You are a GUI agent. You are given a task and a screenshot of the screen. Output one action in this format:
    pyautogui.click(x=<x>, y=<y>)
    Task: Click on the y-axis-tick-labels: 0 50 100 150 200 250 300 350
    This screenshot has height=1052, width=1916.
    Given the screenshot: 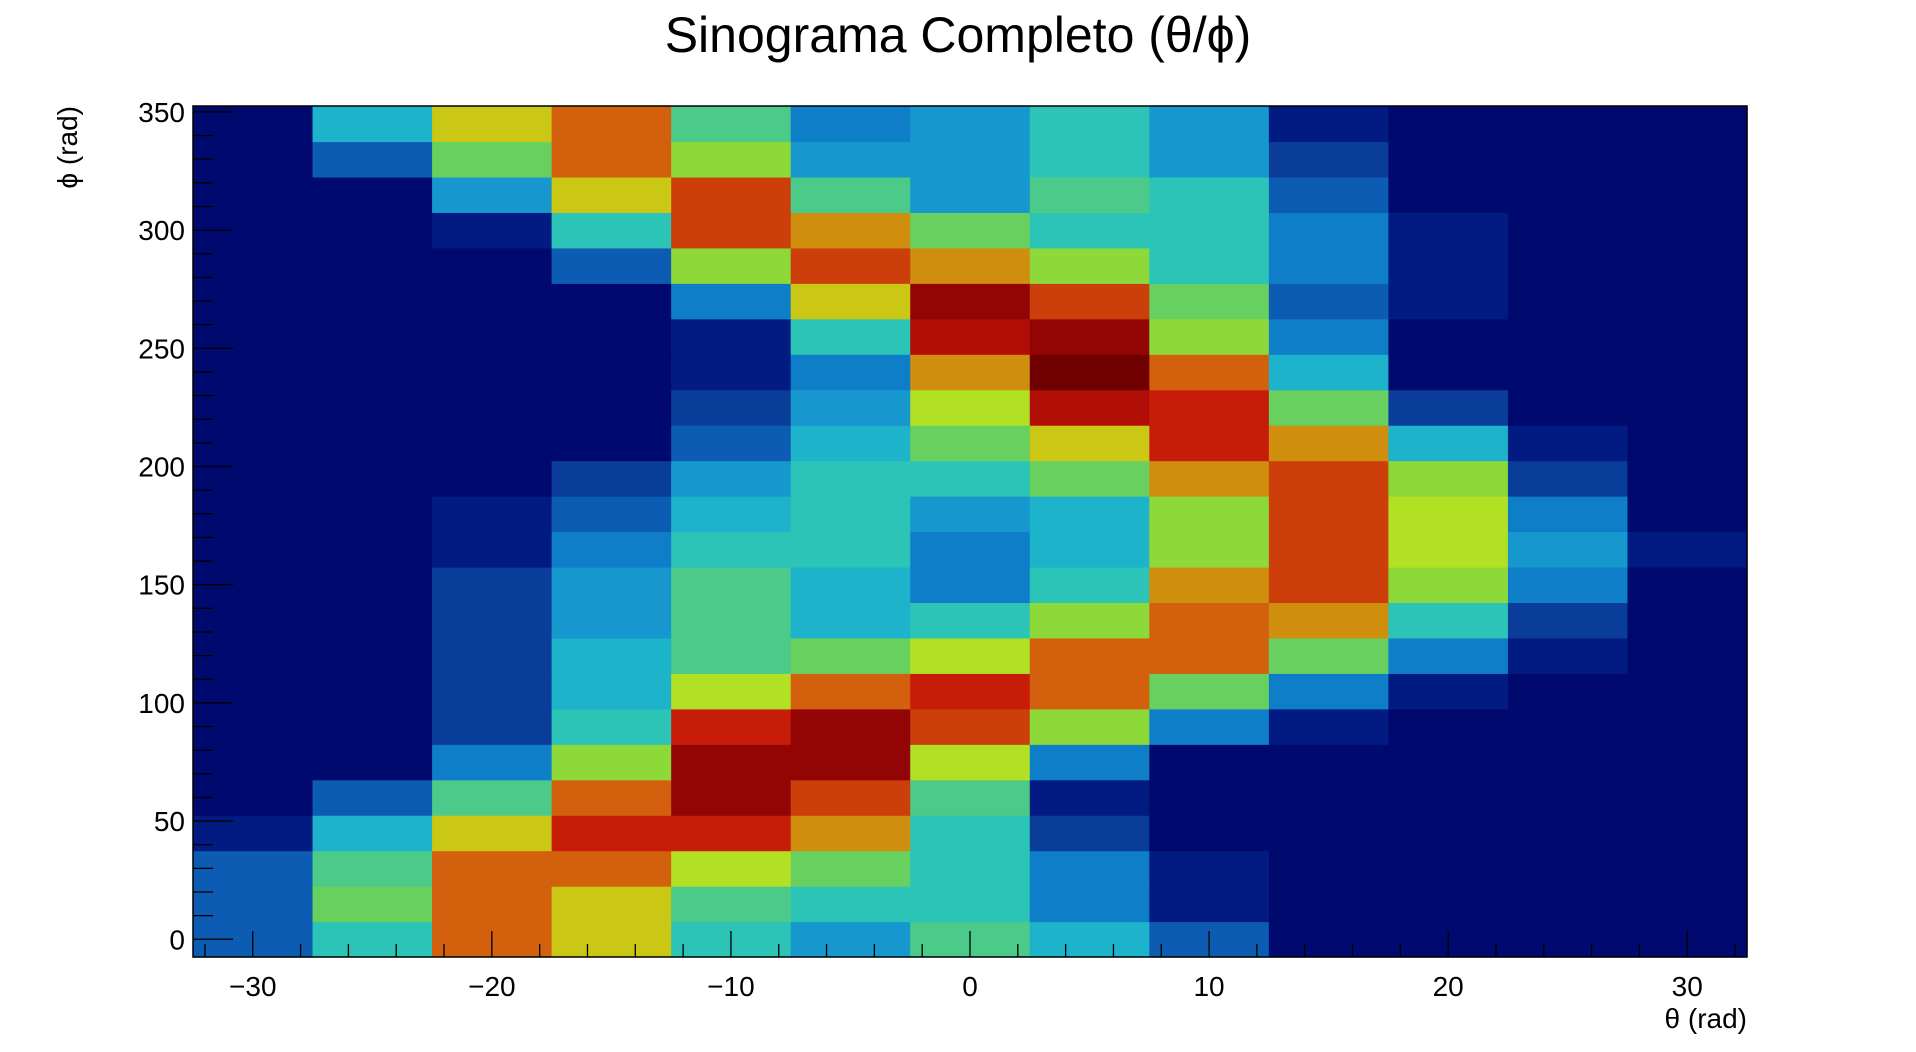 What is the action you would take?
    pyautogui.click(x=161, y=526)
    